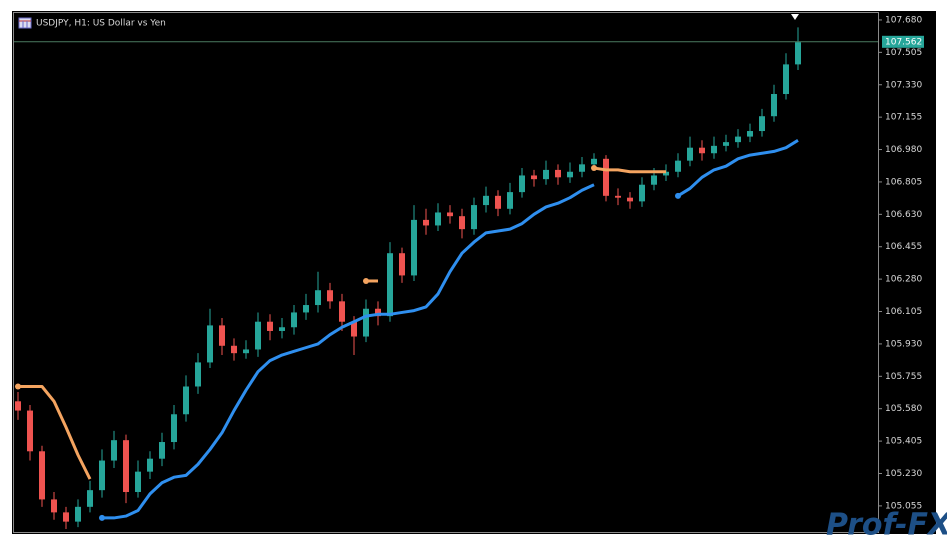 This screenshot has height=545, width=947. I want to click on chart-title: USDJPY, H1: US Dollar vs Yen, so click(101, 24).